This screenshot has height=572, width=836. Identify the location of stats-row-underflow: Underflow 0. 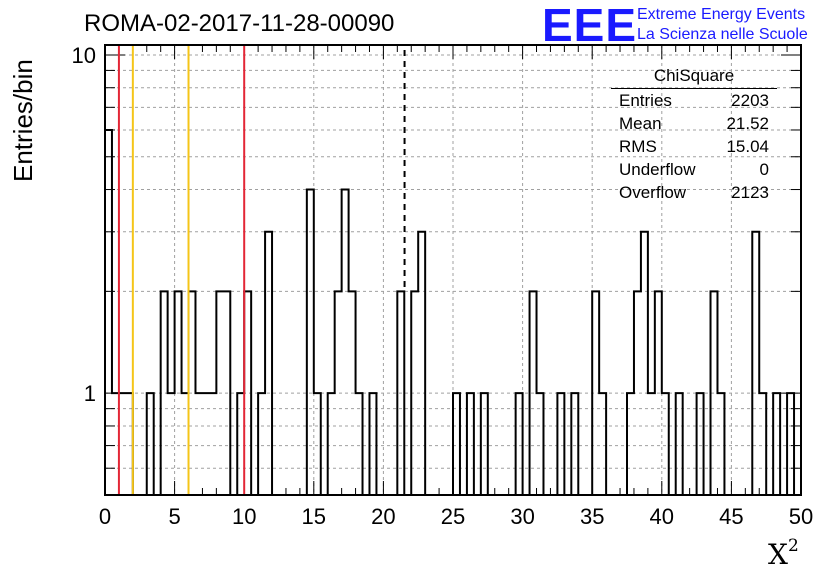
(694, 169).